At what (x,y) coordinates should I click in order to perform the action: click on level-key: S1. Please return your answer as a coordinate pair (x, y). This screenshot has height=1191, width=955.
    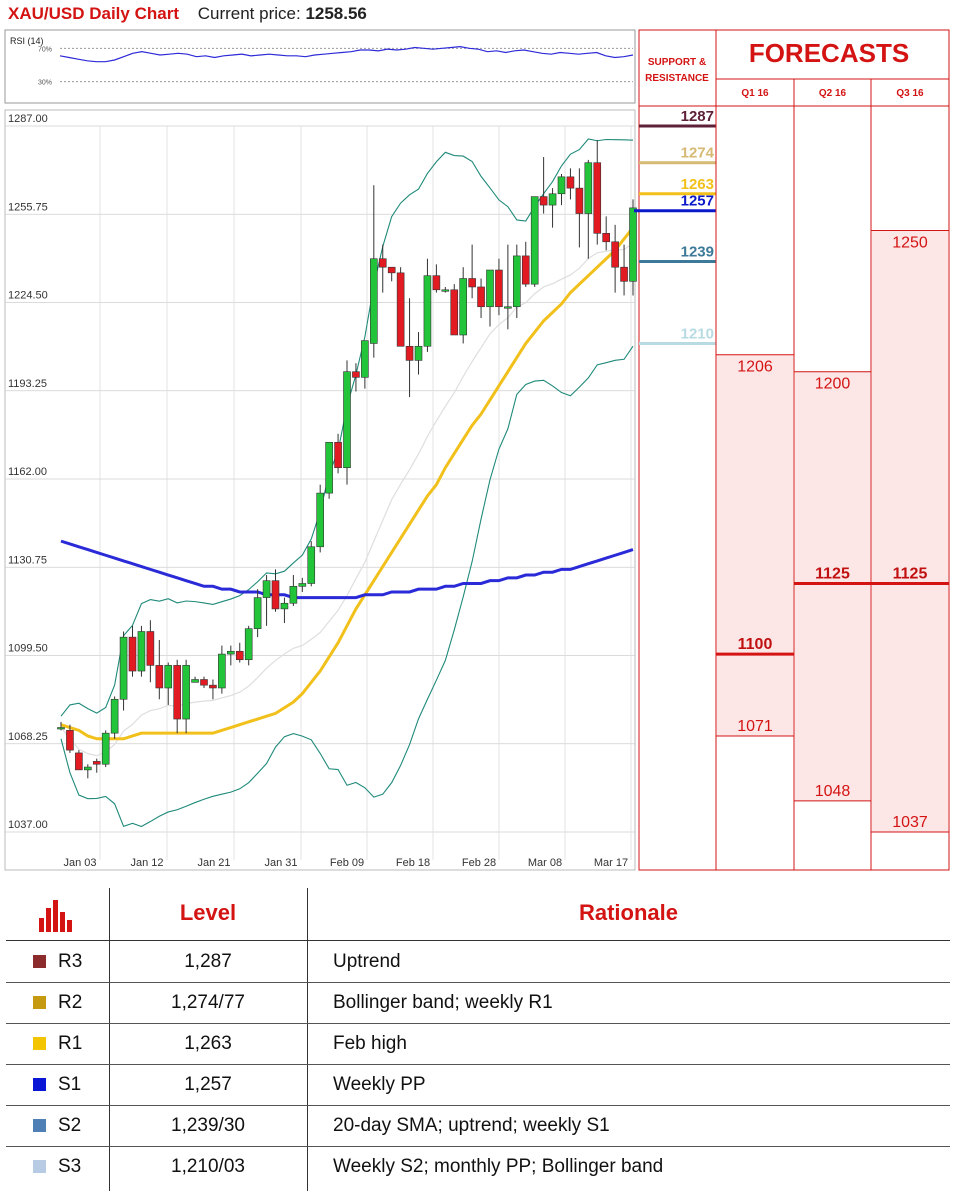
    Looking at the image, I should click on (70, 1084).